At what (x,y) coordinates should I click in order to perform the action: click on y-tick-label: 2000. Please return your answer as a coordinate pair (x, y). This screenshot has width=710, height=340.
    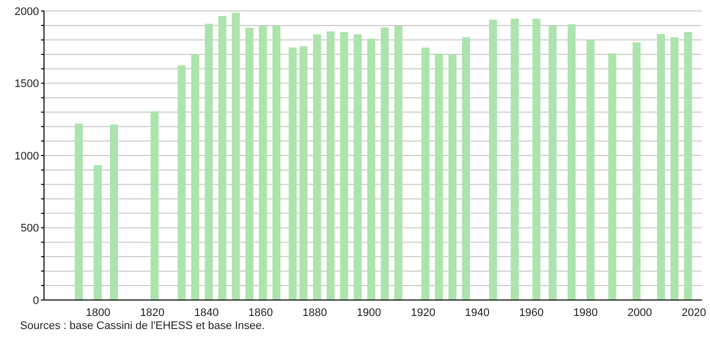
    Looking at the image, I should click on (26, 12).